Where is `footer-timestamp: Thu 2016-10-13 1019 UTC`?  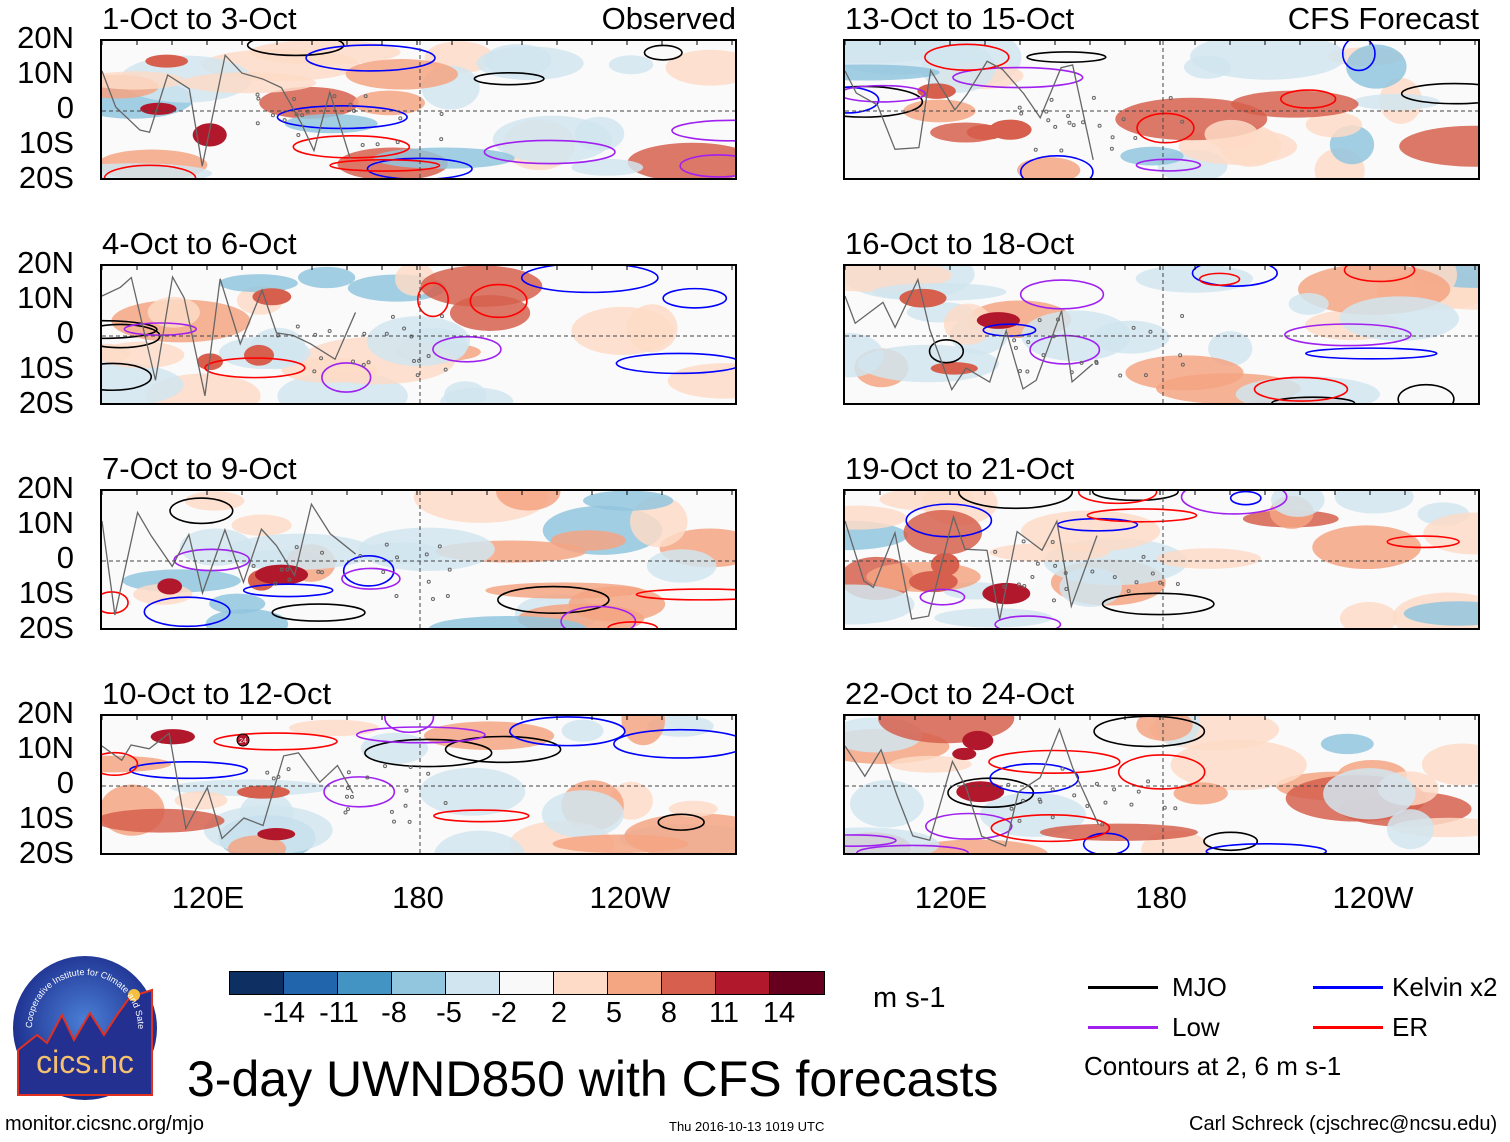 footer-timestamp: Thu 2016-10-13 1019 UTC is located at coordinates (747, 1126).